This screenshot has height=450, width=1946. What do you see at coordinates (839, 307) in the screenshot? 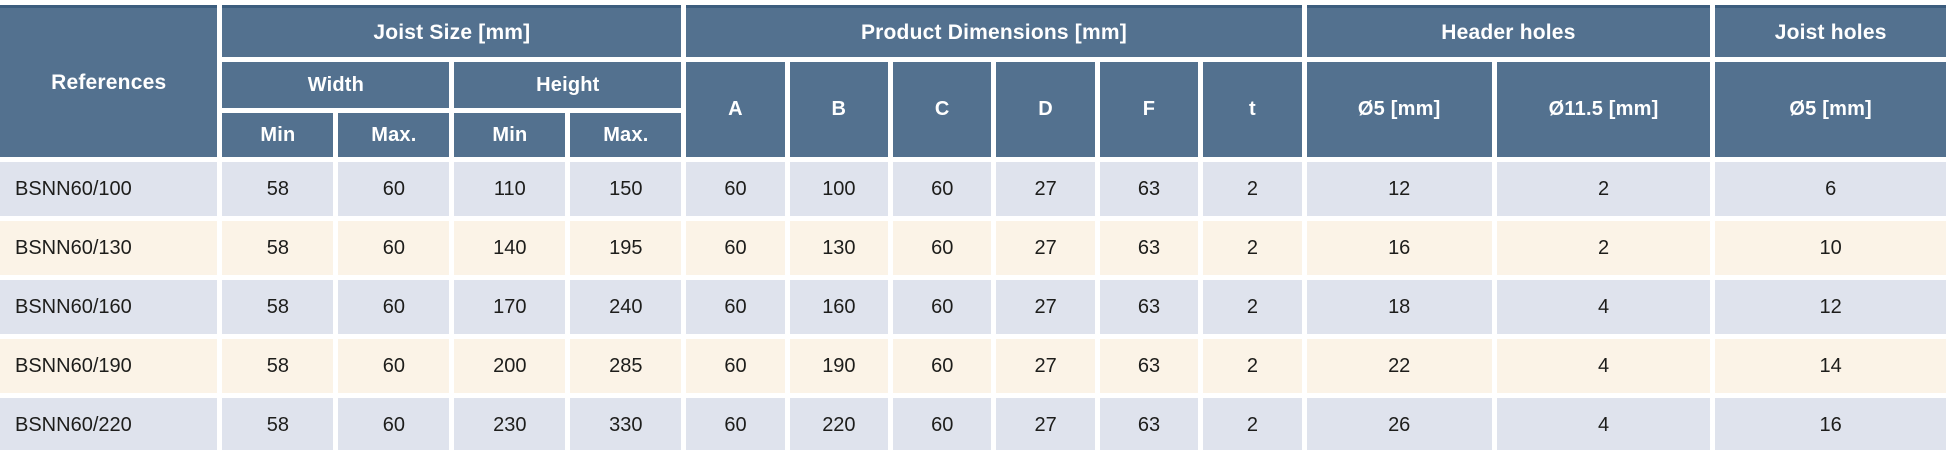
I see `dim-b-cell: 160` at bounding box center [839, 307].